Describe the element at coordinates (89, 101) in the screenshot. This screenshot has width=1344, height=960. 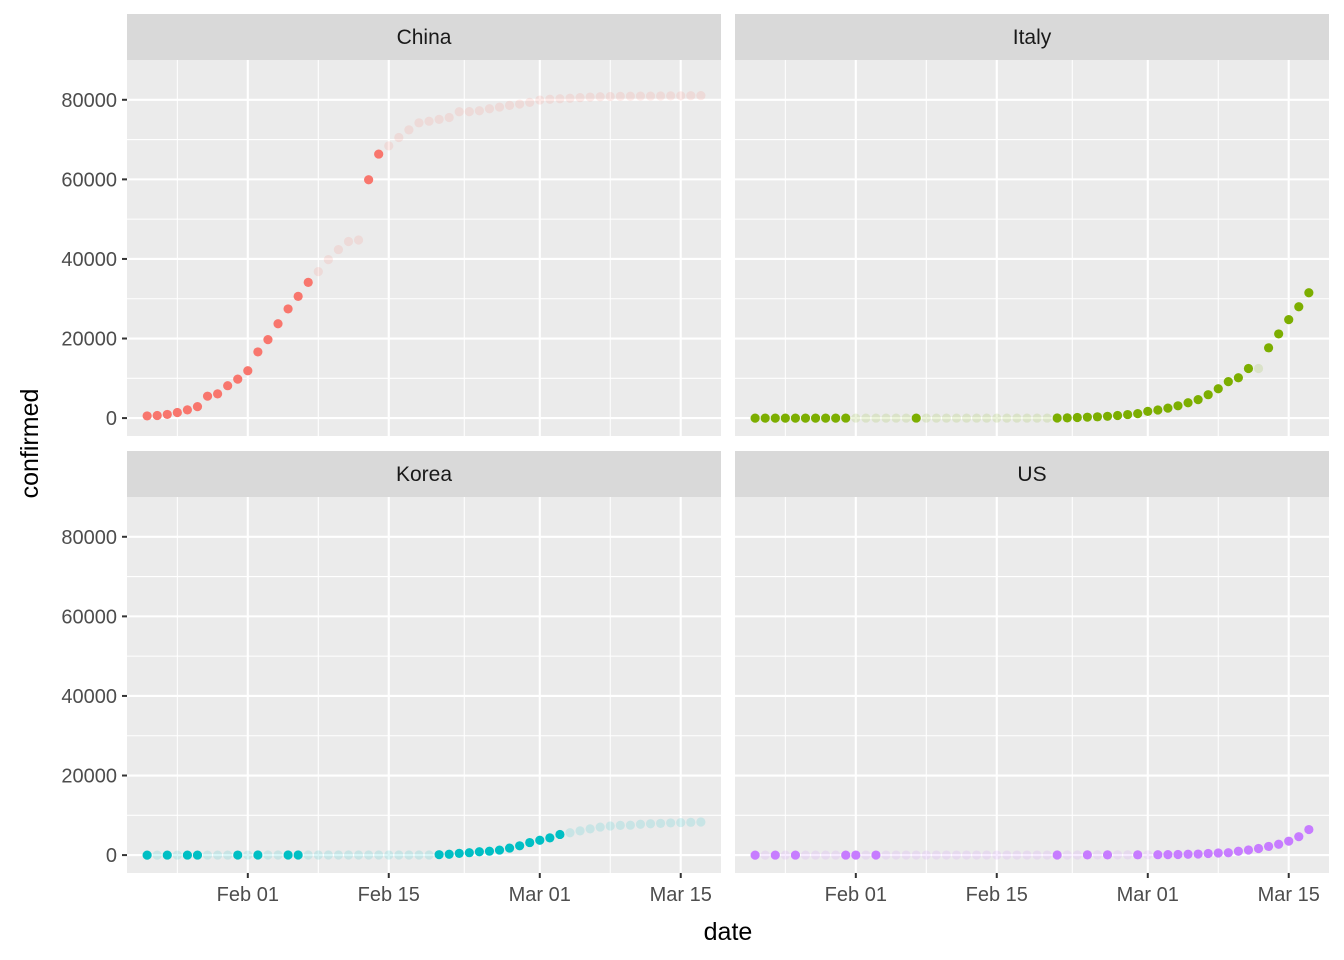
I see `y-tick-label: 80000` at that location.